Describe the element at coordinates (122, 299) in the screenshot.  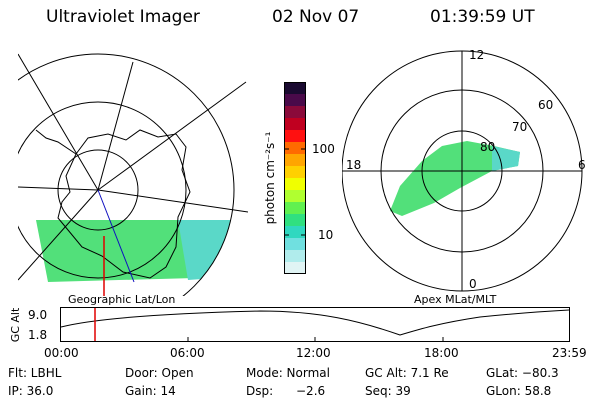
I see `left-map-label: Geographic Lat/Lon` at that location.